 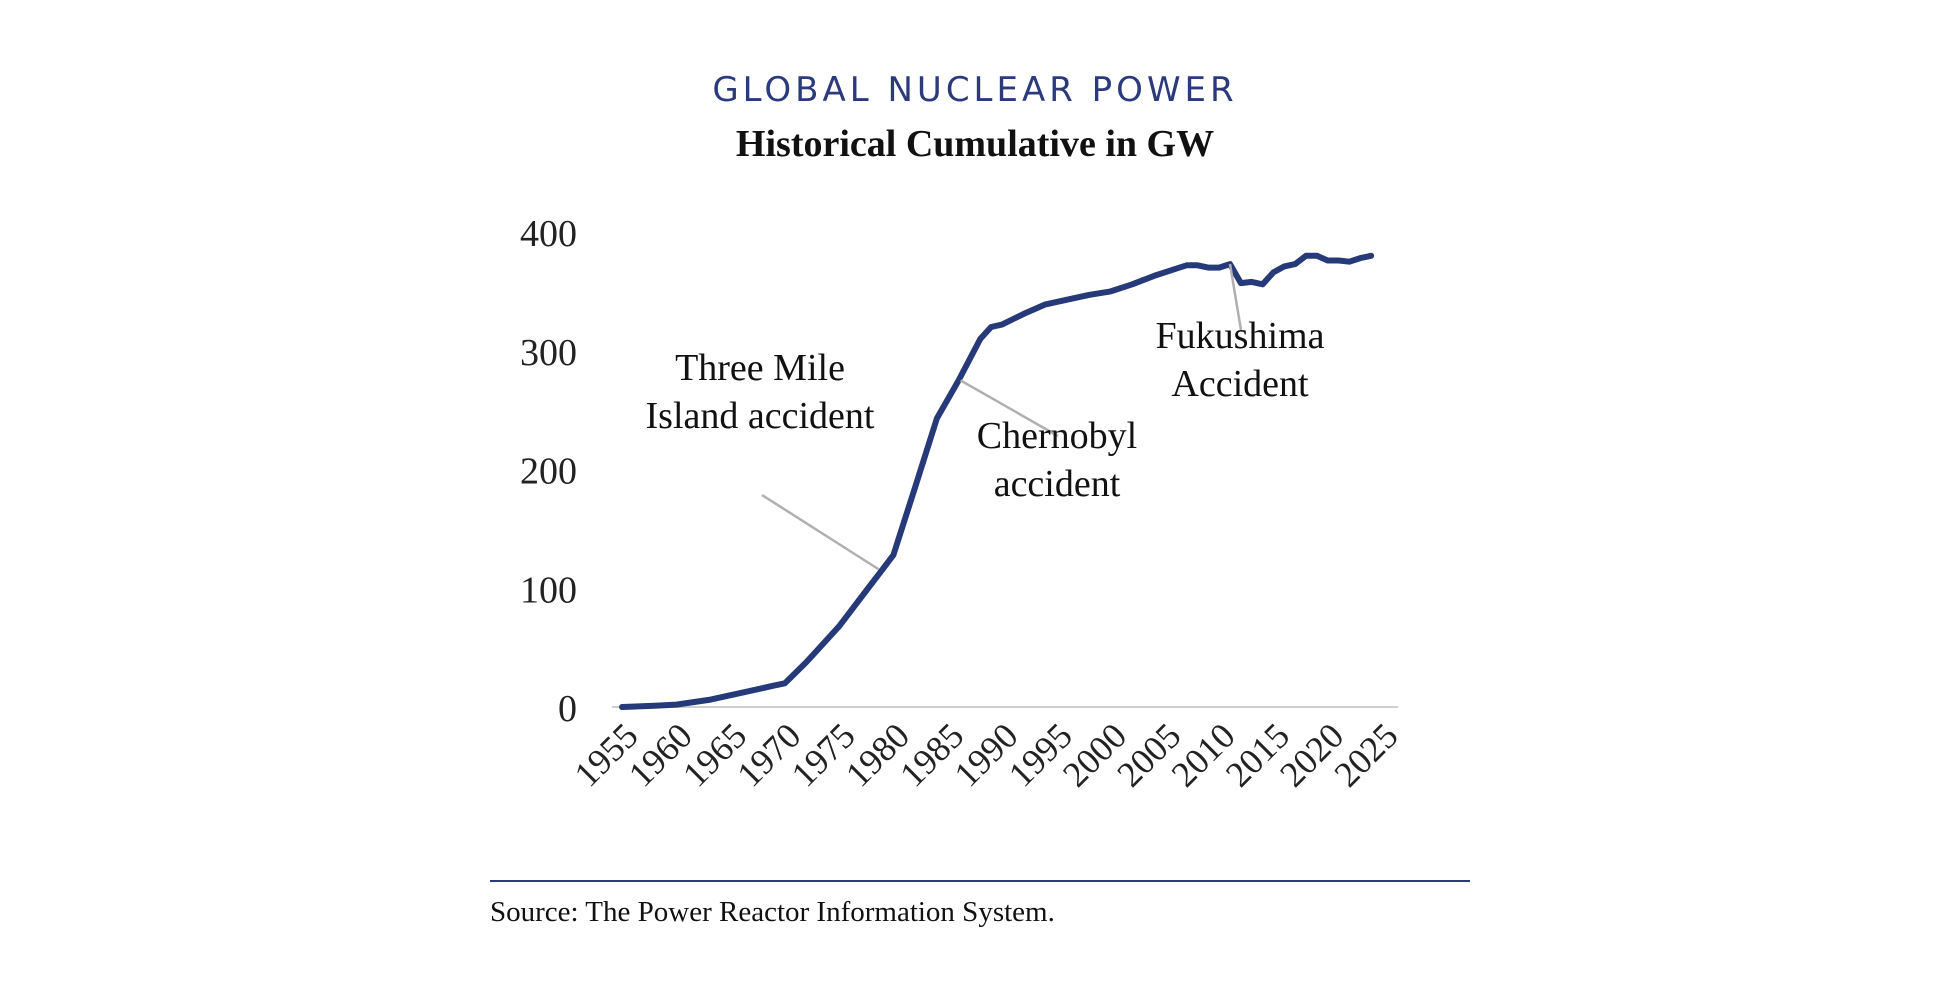 I want to click on annotation-label: Chernobyl, so click(x=1057, y=436).